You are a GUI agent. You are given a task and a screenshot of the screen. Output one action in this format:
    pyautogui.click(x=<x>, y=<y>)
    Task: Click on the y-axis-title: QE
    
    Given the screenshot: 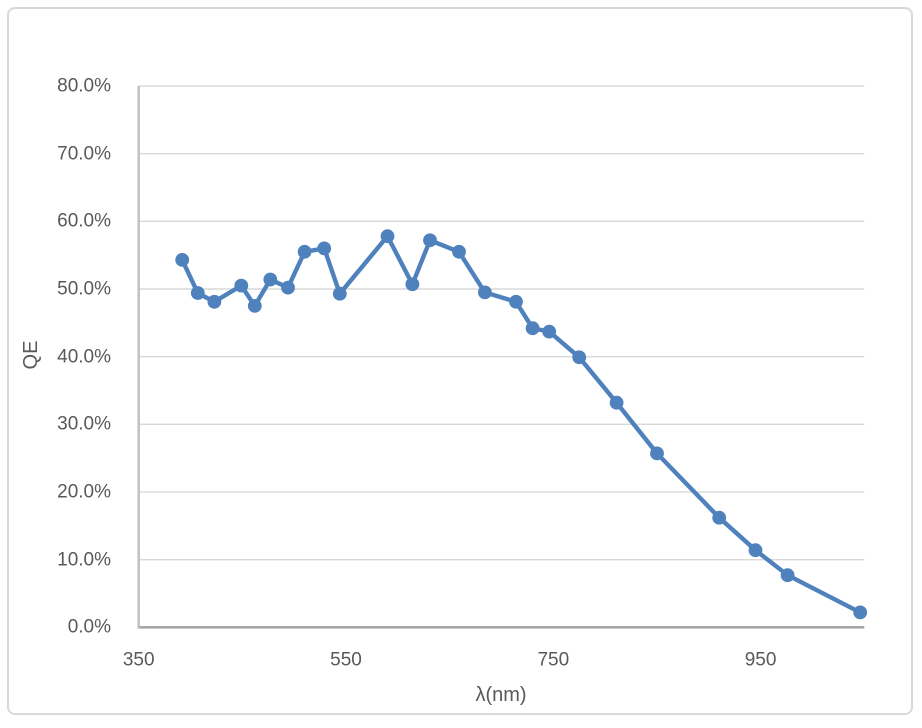 What is the action you would take?
    pyautogui.click(x=31, y=355)
    